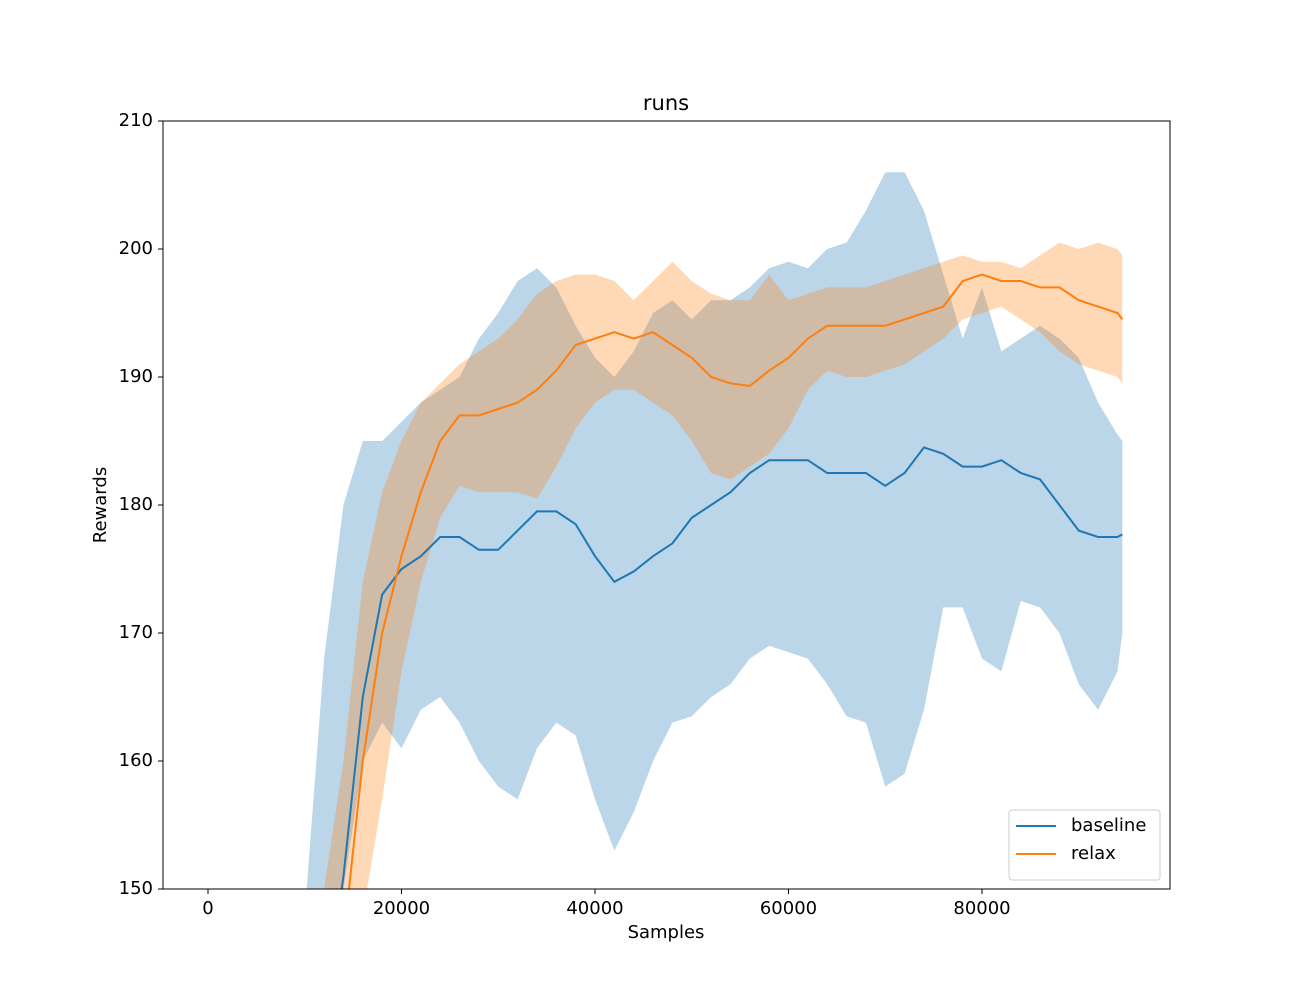 The width and height of the screenshot is (1300, 1000). What do you see at coordinates (136, 248) in the screenshot?
I see `y-tick-label: 200` at bounding box center [136, 248].